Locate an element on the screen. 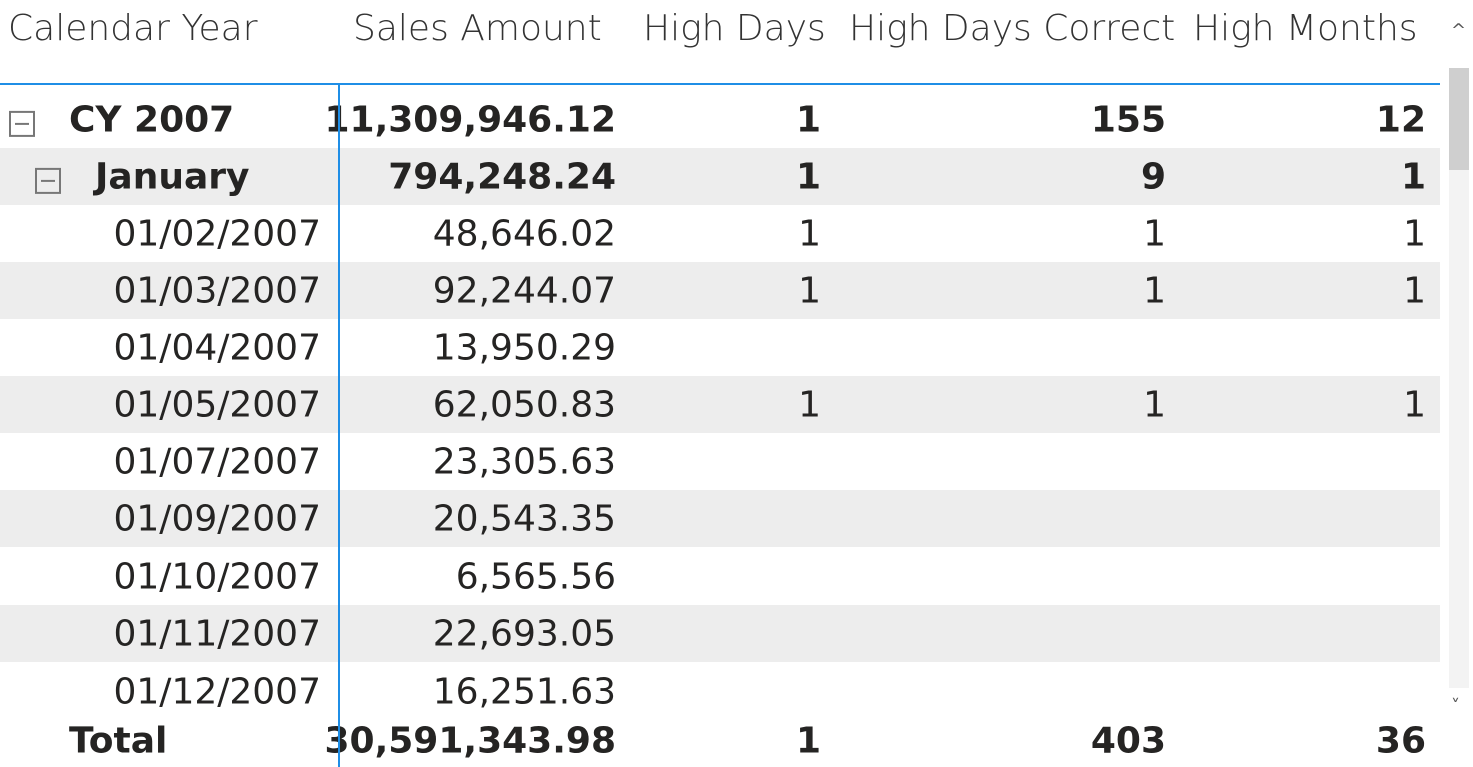 The height and width of the screenshot is (767, 1473). total-sales-amount: 30,591,343.98 is located at coordinates (470, 740).